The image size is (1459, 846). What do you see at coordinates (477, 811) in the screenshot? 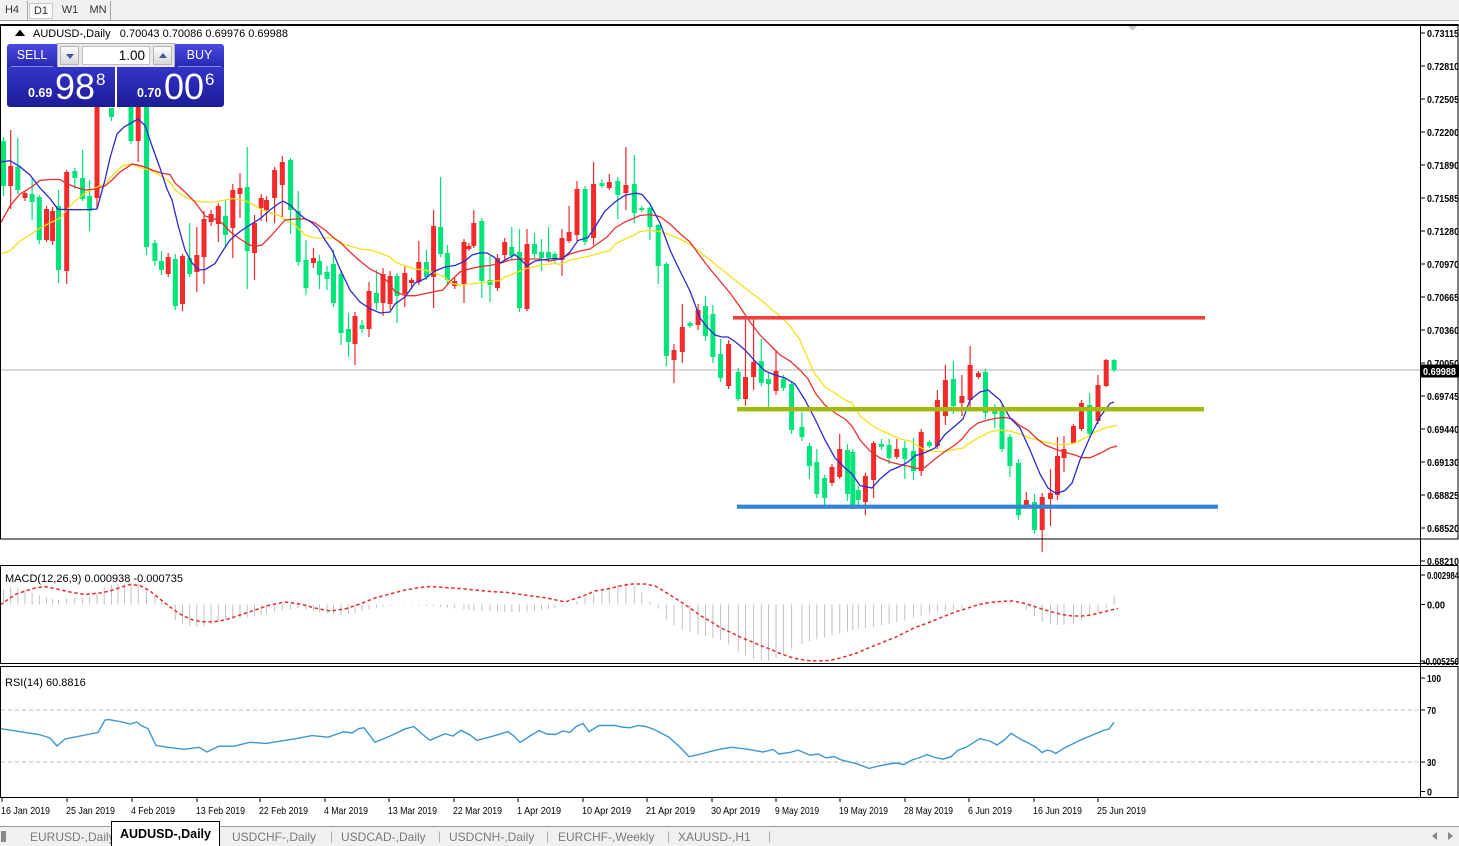
I see `svg-text: 22 Mar 2019` at bounding box center [477, 811].